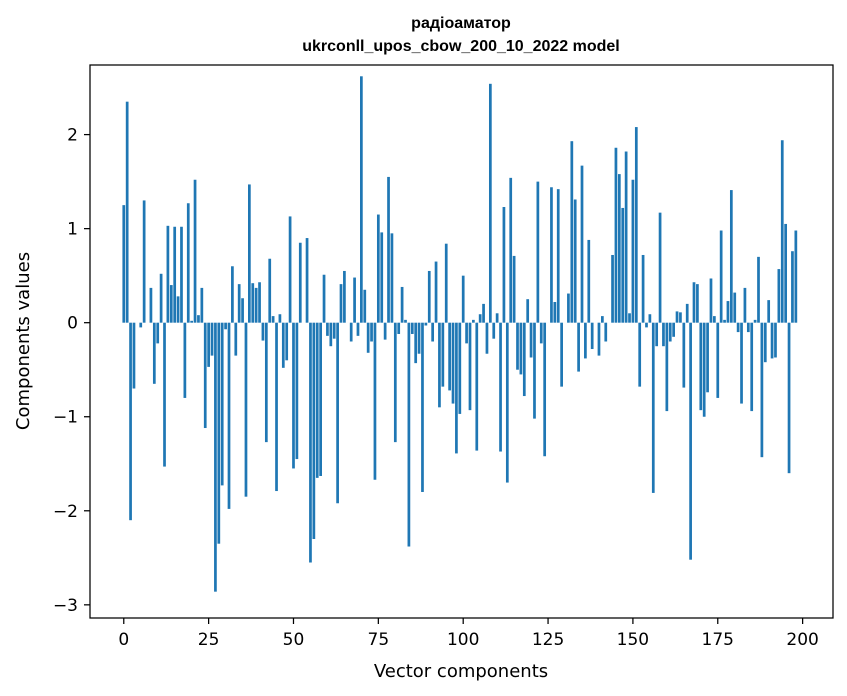  I want to click on x-tick-label: 150, so click(633, 640).